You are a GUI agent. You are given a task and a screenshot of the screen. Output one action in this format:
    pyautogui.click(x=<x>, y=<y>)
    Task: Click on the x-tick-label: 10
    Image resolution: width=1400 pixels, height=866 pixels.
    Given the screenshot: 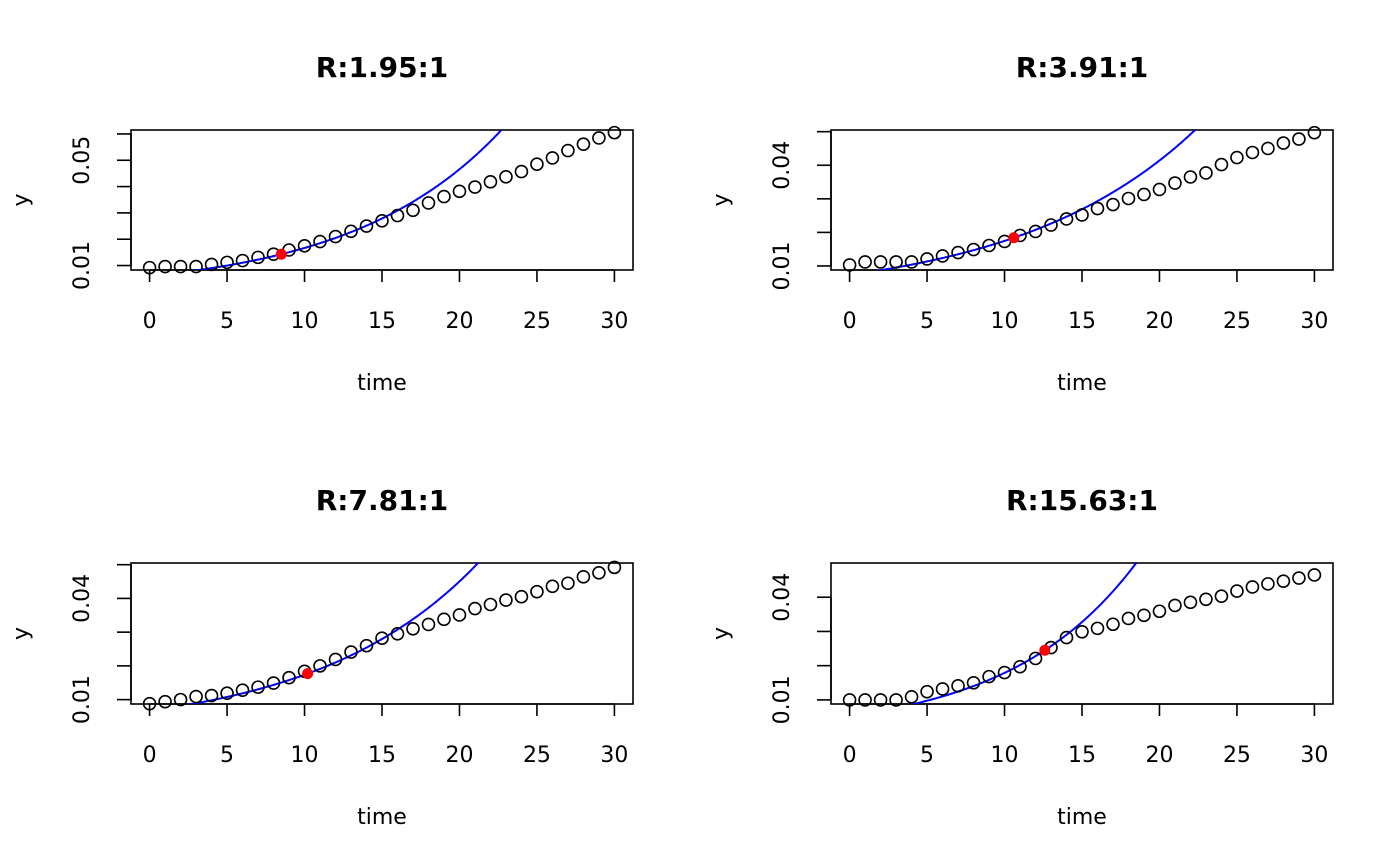 What is the action you would take?
    pyautogui.click(x=1005, y=755)
    